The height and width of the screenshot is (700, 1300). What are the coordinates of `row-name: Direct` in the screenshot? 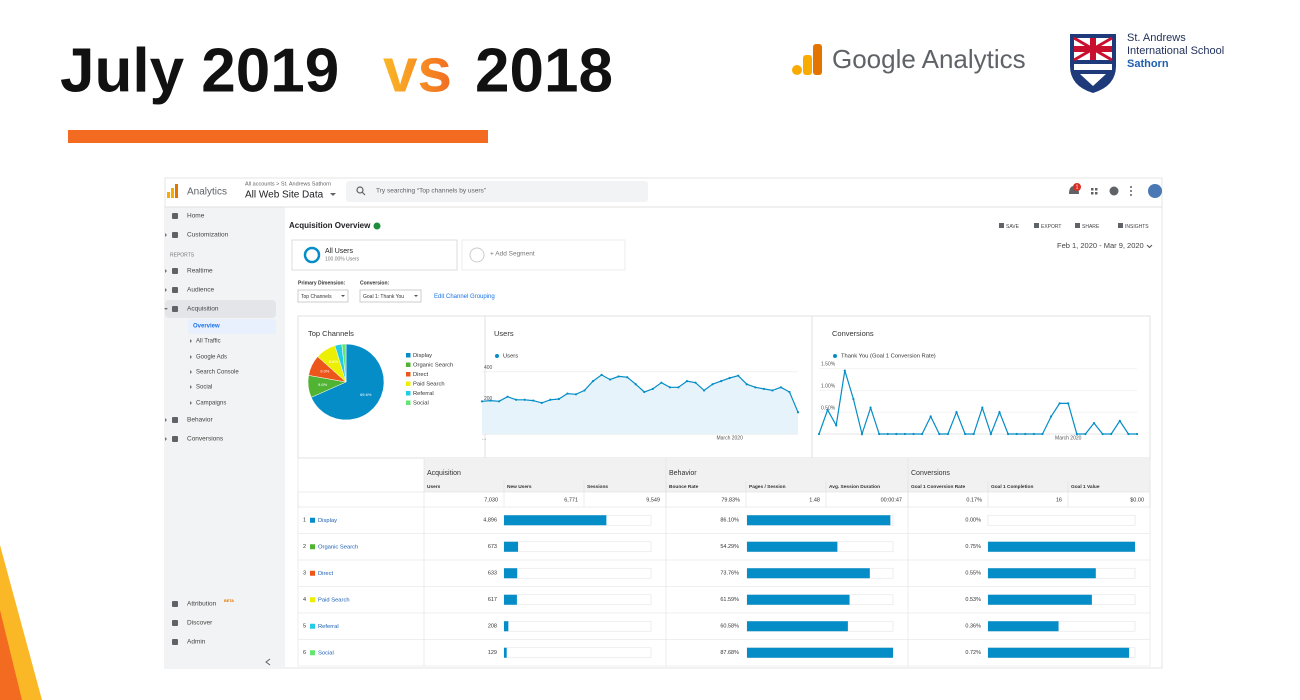 It's located at (326, 574).